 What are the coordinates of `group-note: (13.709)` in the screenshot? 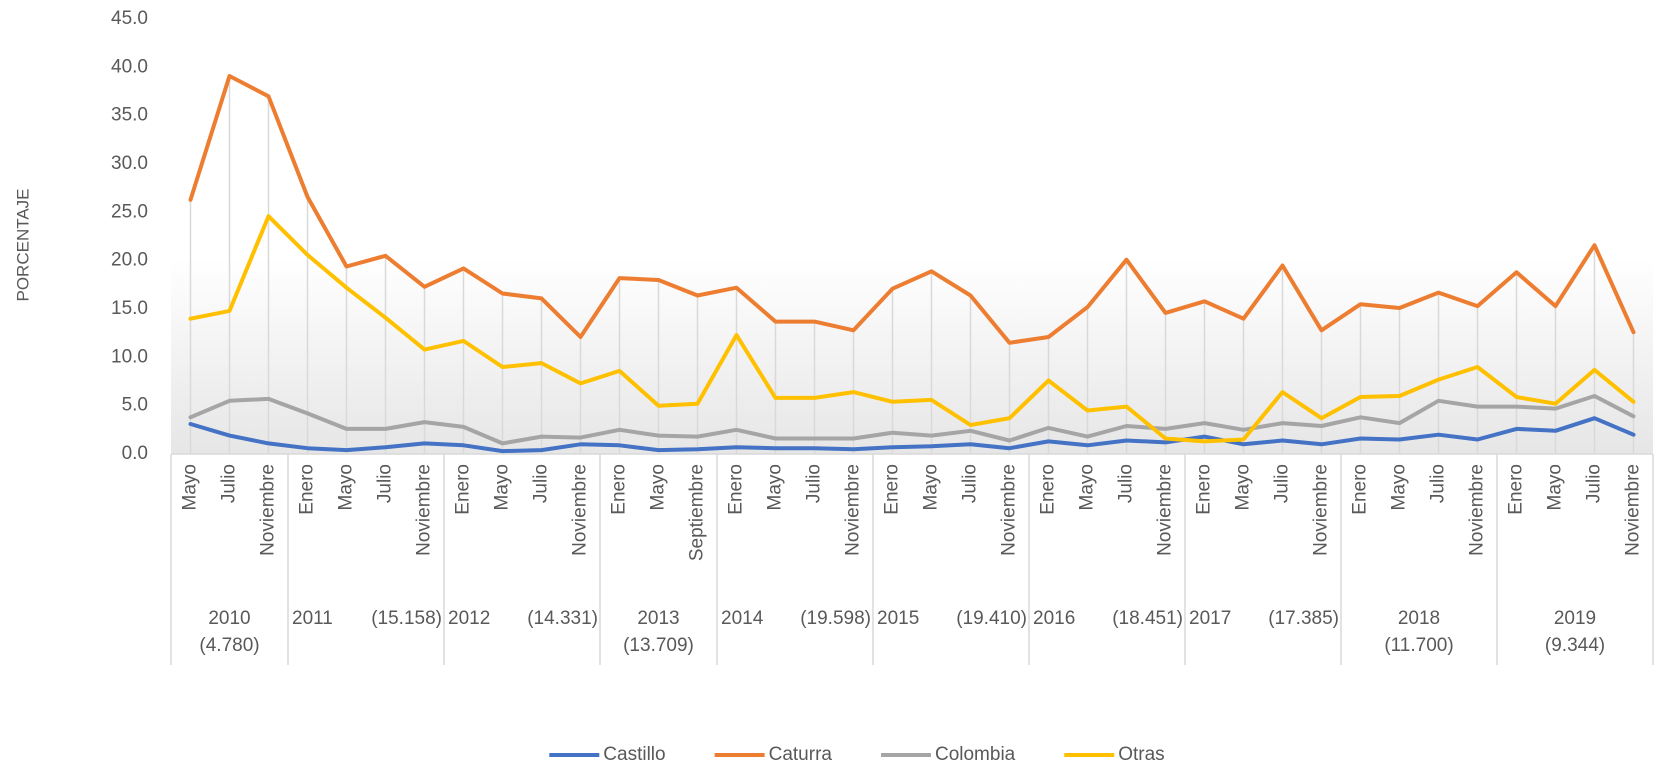 It's located at (658, 645).